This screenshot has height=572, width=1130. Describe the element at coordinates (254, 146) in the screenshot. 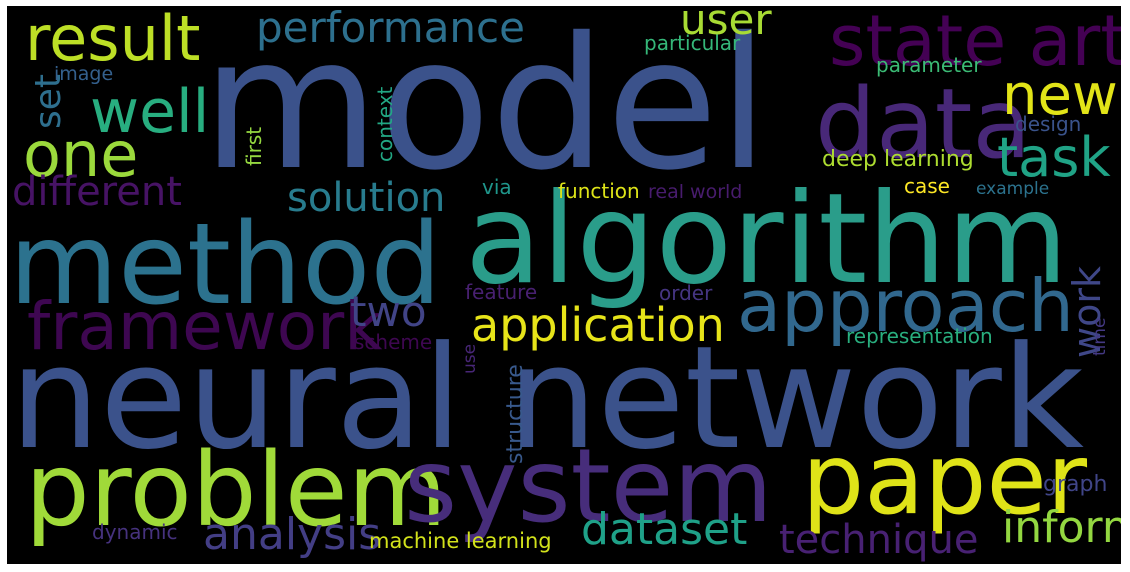

I see `word-first: first` at that location.